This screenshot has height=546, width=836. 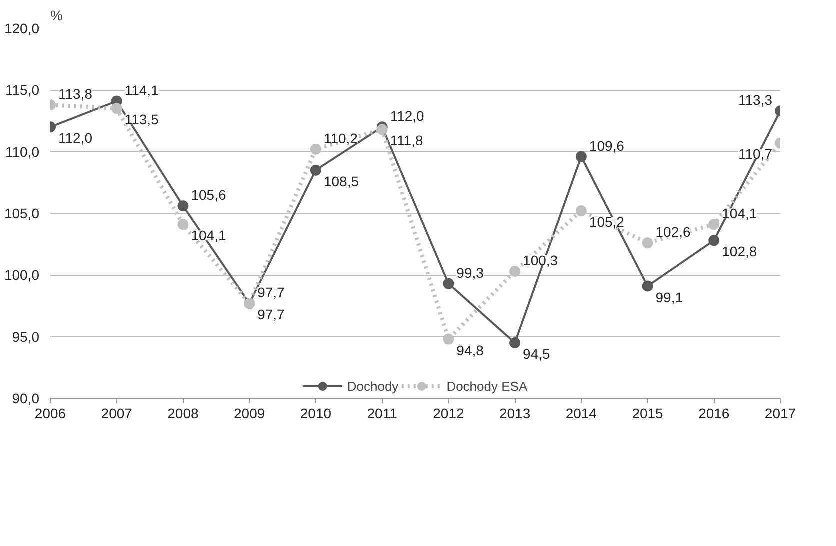 I want to click on y-tick-label: 115,0, so click(x=23, y=90).